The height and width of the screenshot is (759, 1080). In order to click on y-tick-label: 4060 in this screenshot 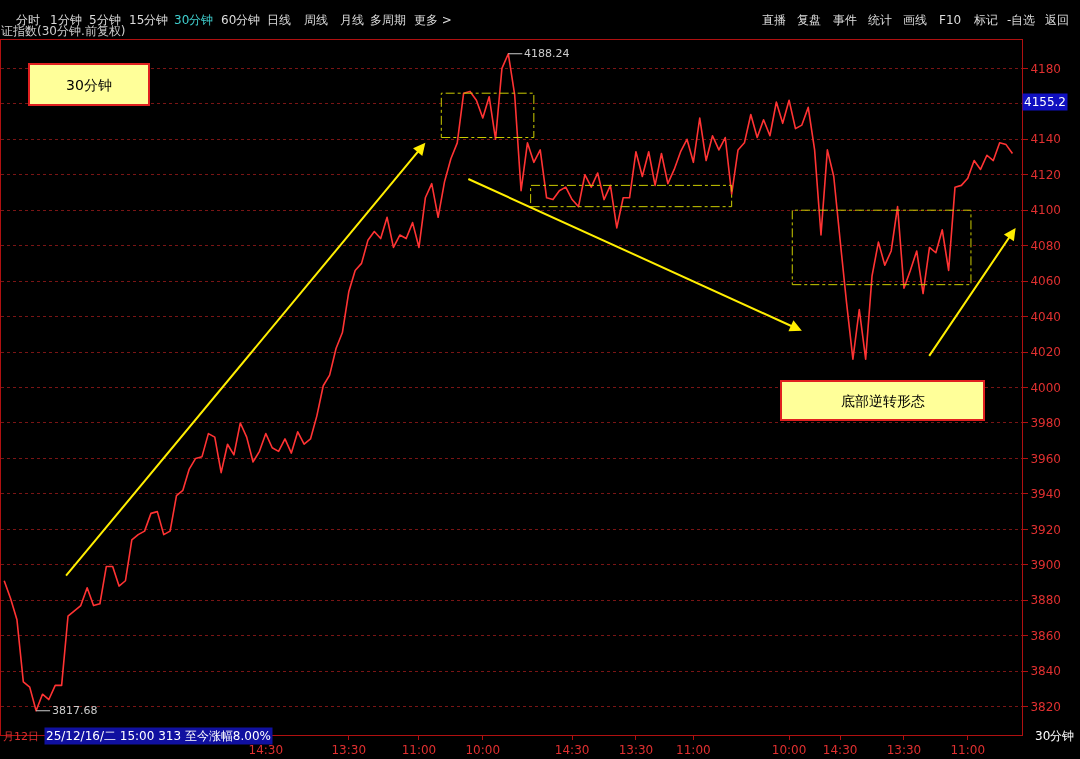, I will do `click(1045, 281)`.